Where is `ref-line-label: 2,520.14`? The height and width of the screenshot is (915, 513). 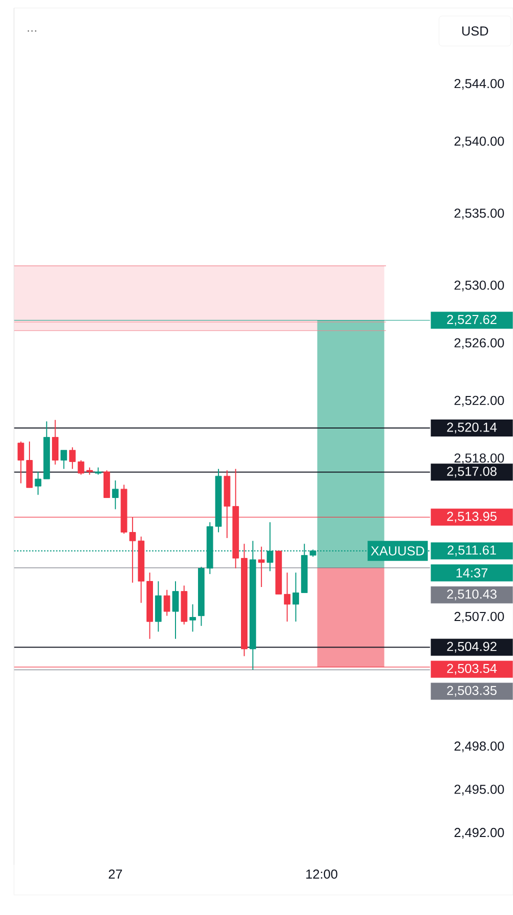
ref-line-label: 2,520.14 is located at coordinates (472, 428).